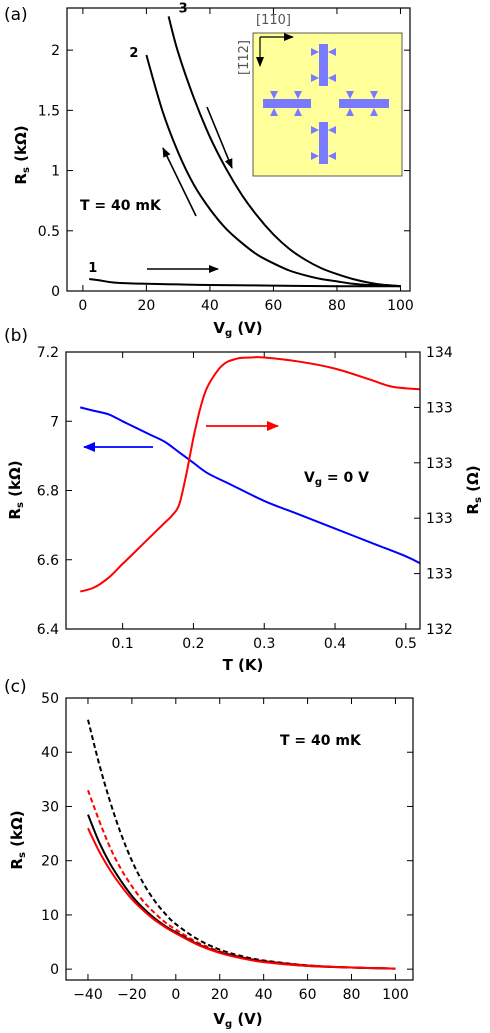  I want to click on x-axis-title-b: T (K), so click(243, 665).